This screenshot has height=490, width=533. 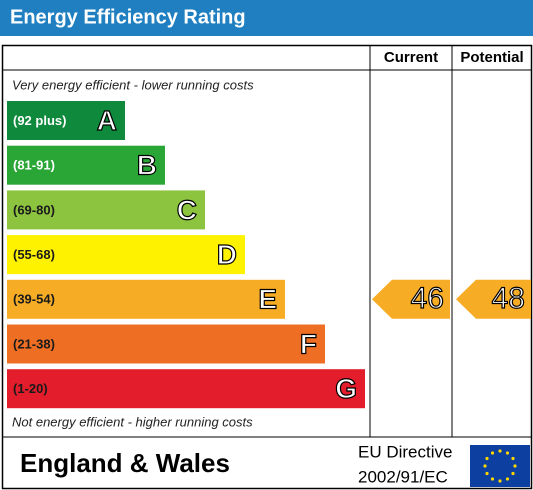 I want to click on current-header: Current, so click(x=411, y=57).